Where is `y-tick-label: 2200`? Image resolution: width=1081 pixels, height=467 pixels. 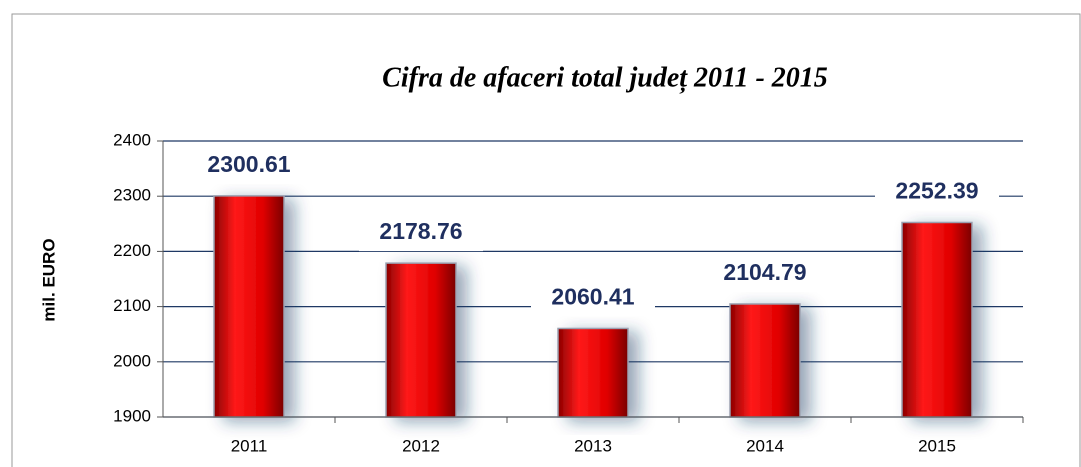
y-tick-label: 2200 is located at coordinates (132, 250).